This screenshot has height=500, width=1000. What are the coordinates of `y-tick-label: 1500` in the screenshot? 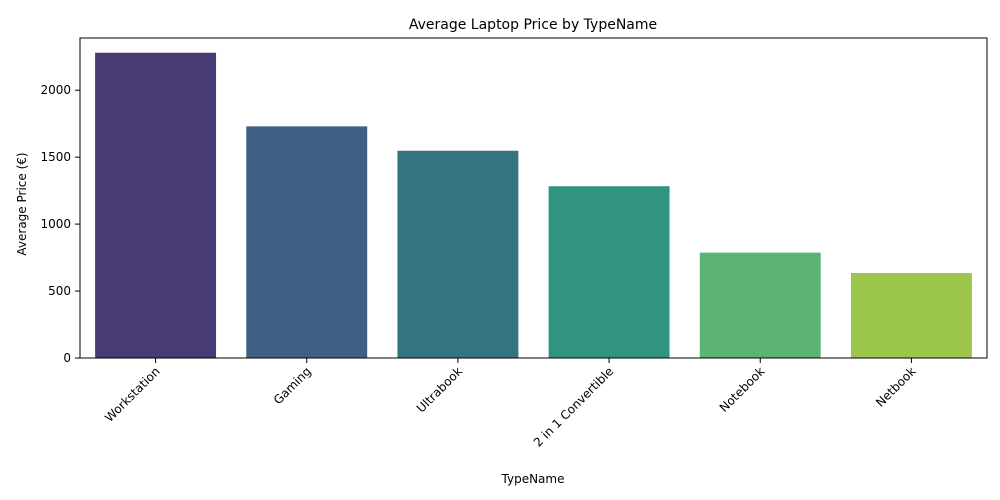 It's located at (55, 157).